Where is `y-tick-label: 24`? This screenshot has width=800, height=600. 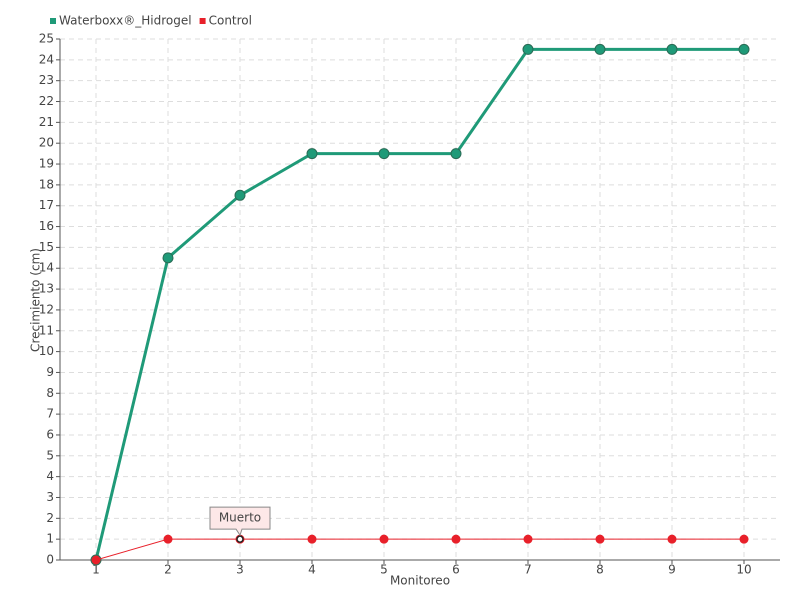
y-tick-label: 24 is located at coordinates (46, 59).